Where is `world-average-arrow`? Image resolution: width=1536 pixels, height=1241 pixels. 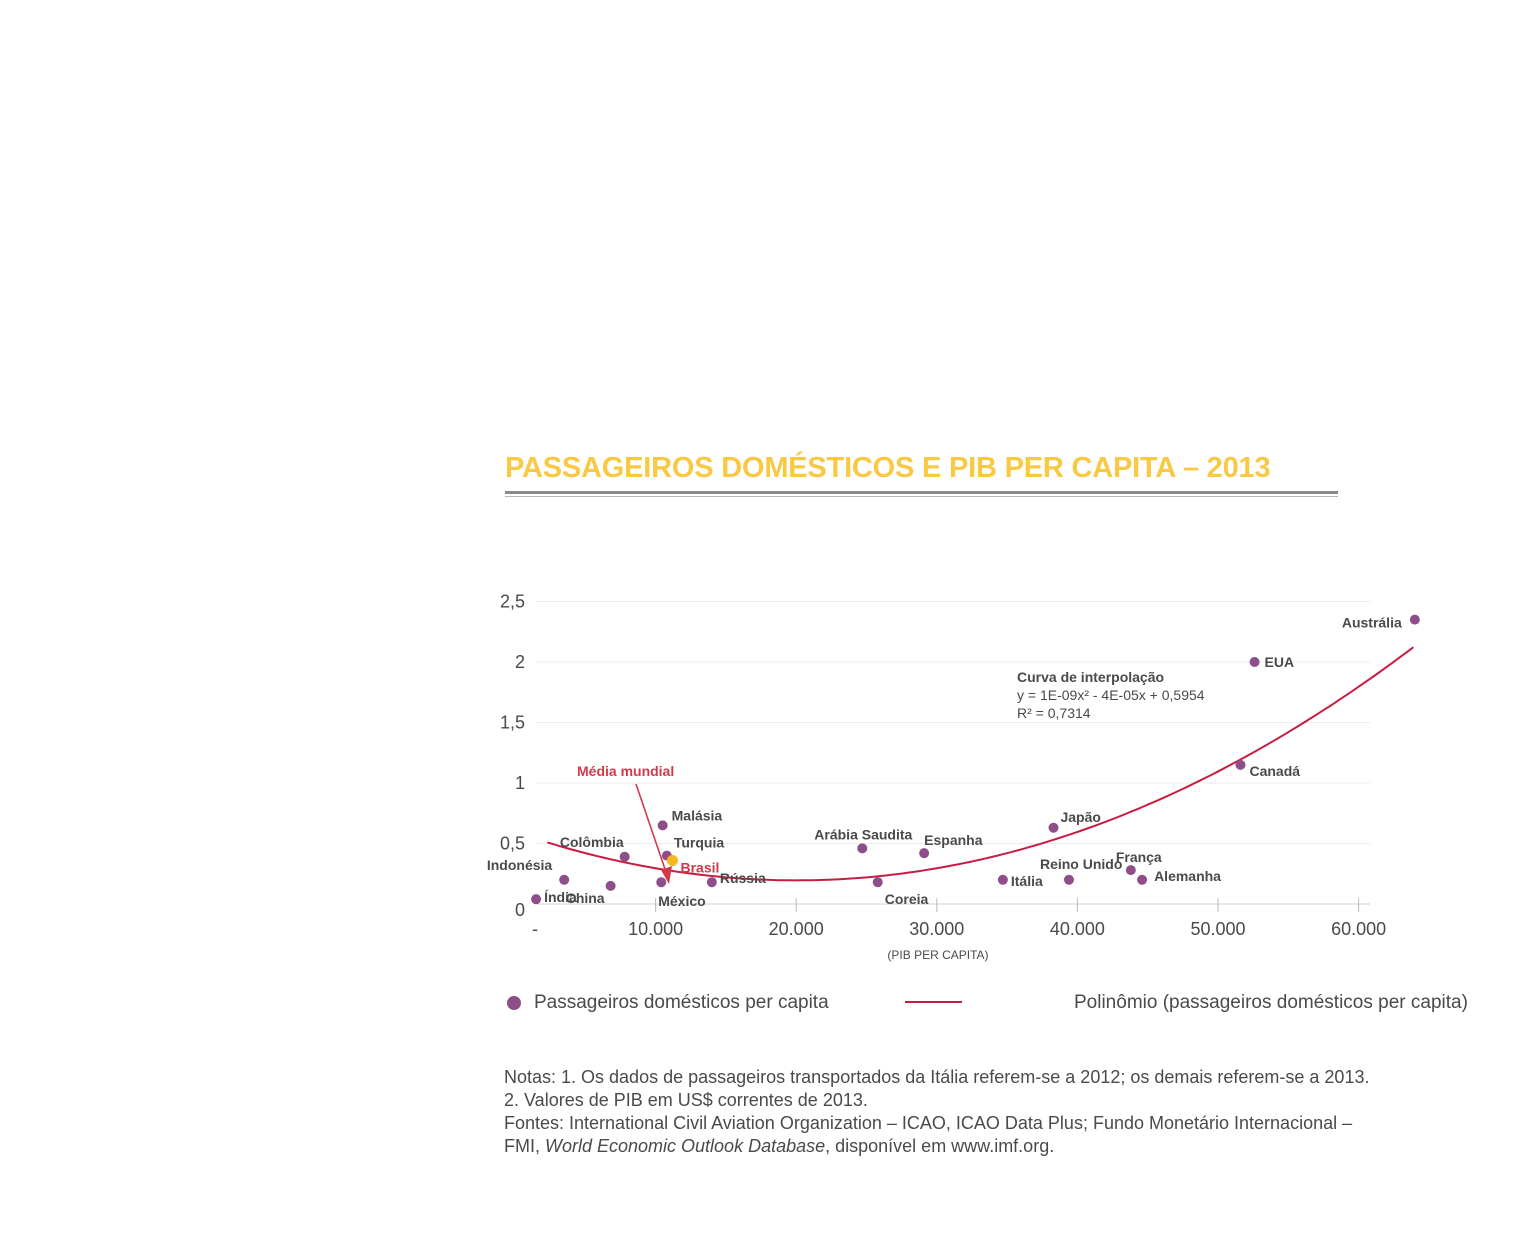
world-average-arrow is located at coordinates (651, 829).